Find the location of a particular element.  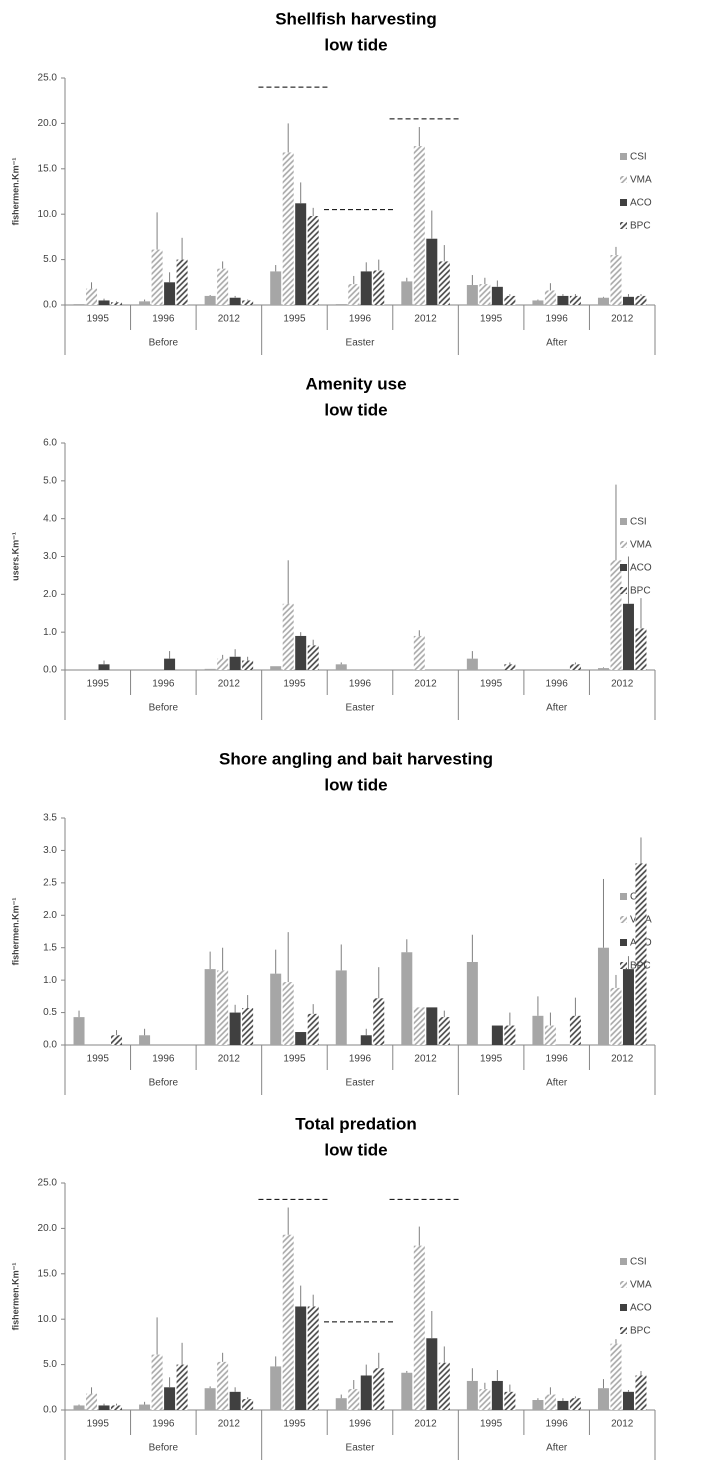

y-tick-label: 5.0 is located at coordinates (50, 480).